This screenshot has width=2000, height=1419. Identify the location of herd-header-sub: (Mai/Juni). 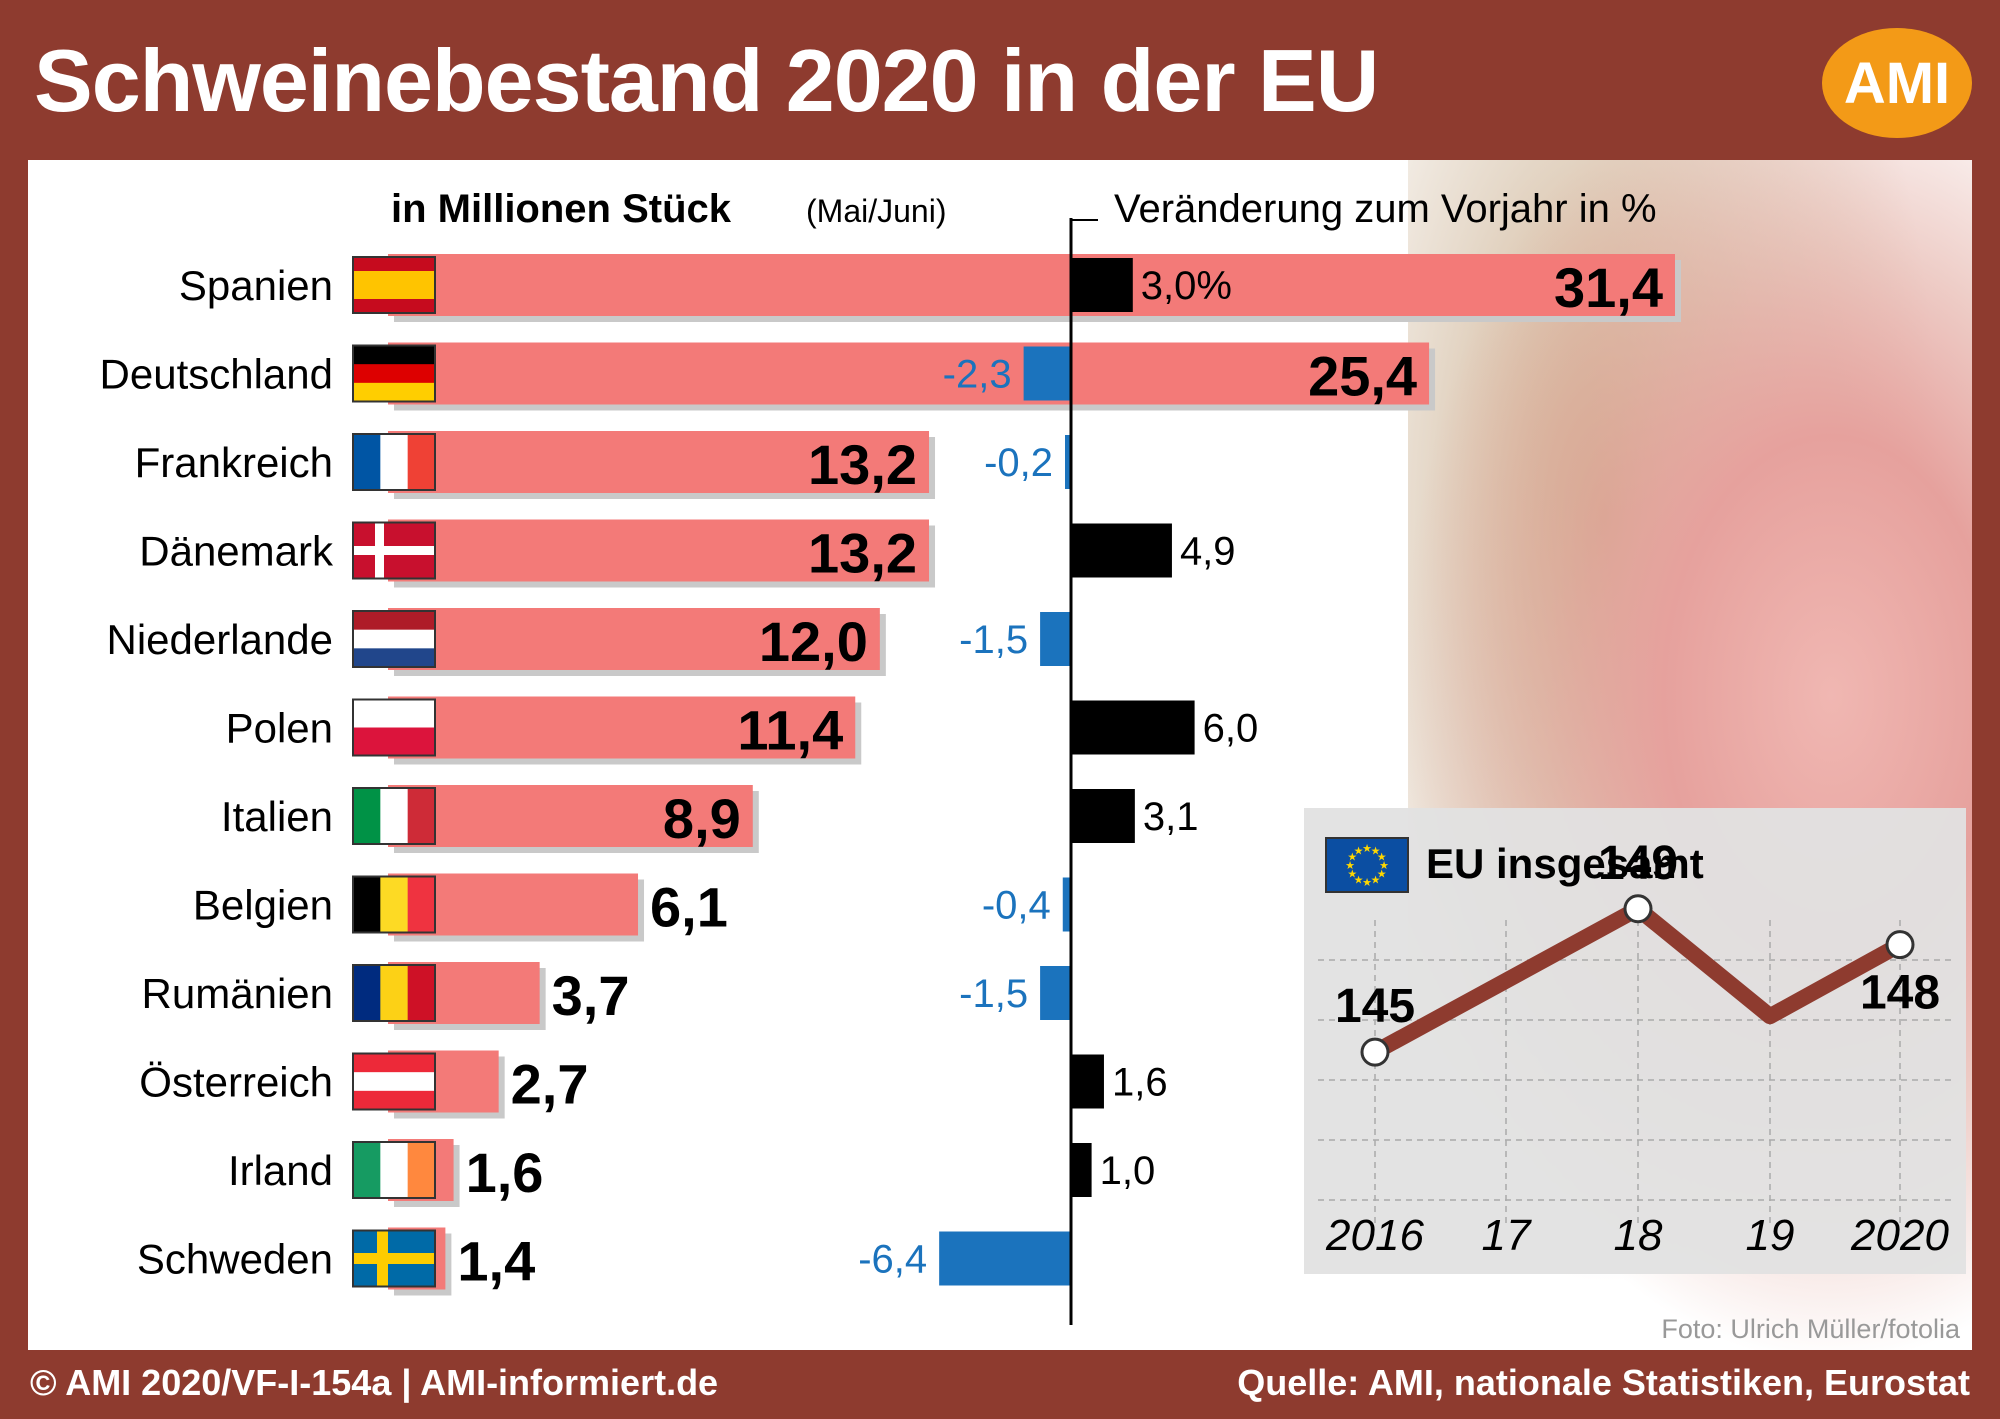
(876, 211).